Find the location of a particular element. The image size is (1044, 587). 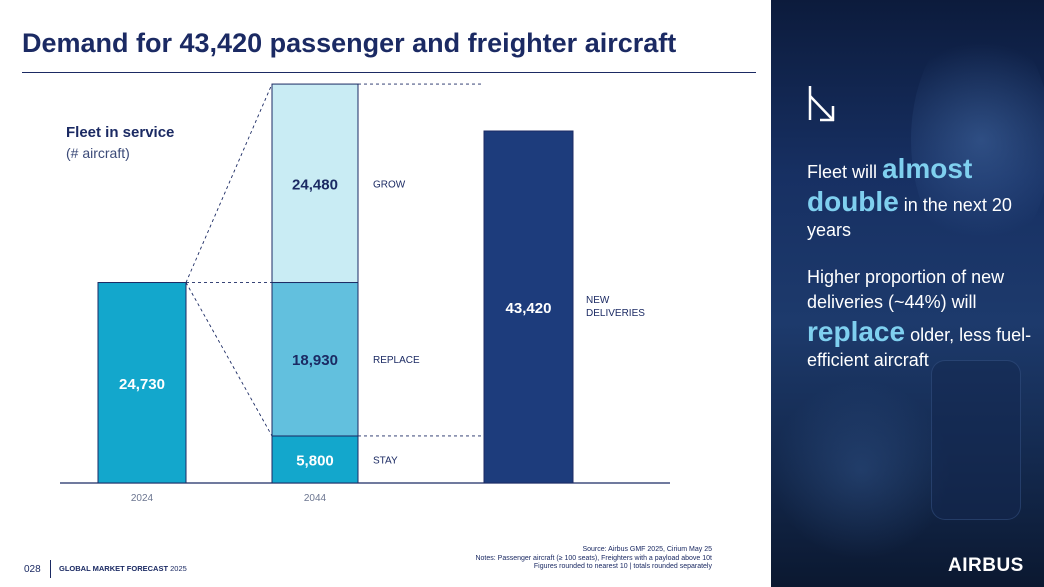

highlight-double: double is located at coordinates (853, 201).